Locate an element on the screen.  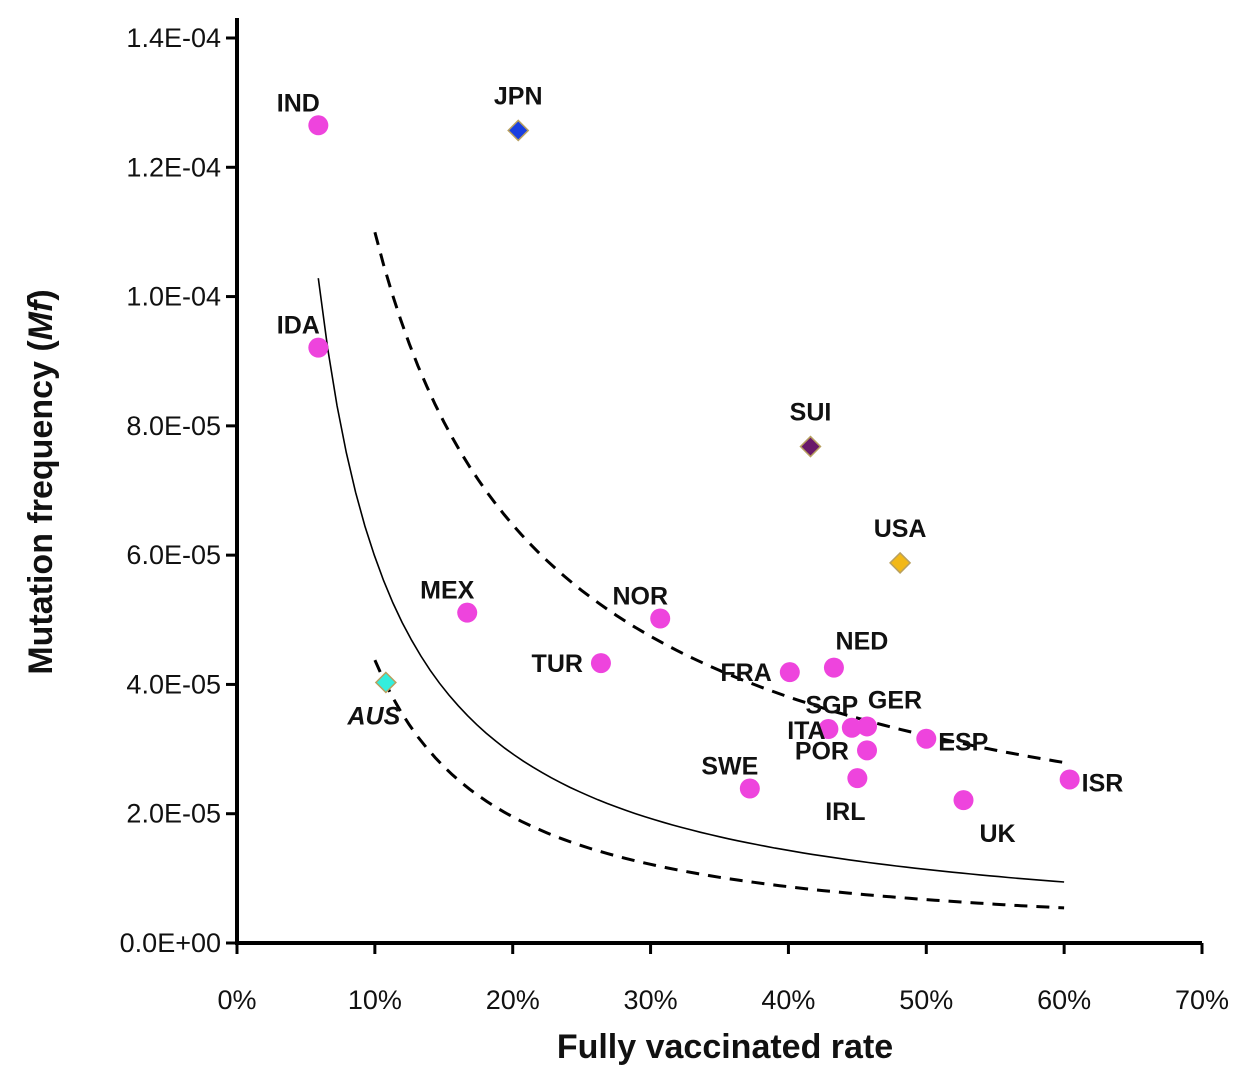
y-axis-title: Mutation frequency (Mf) is located at coordinates (41, 481).